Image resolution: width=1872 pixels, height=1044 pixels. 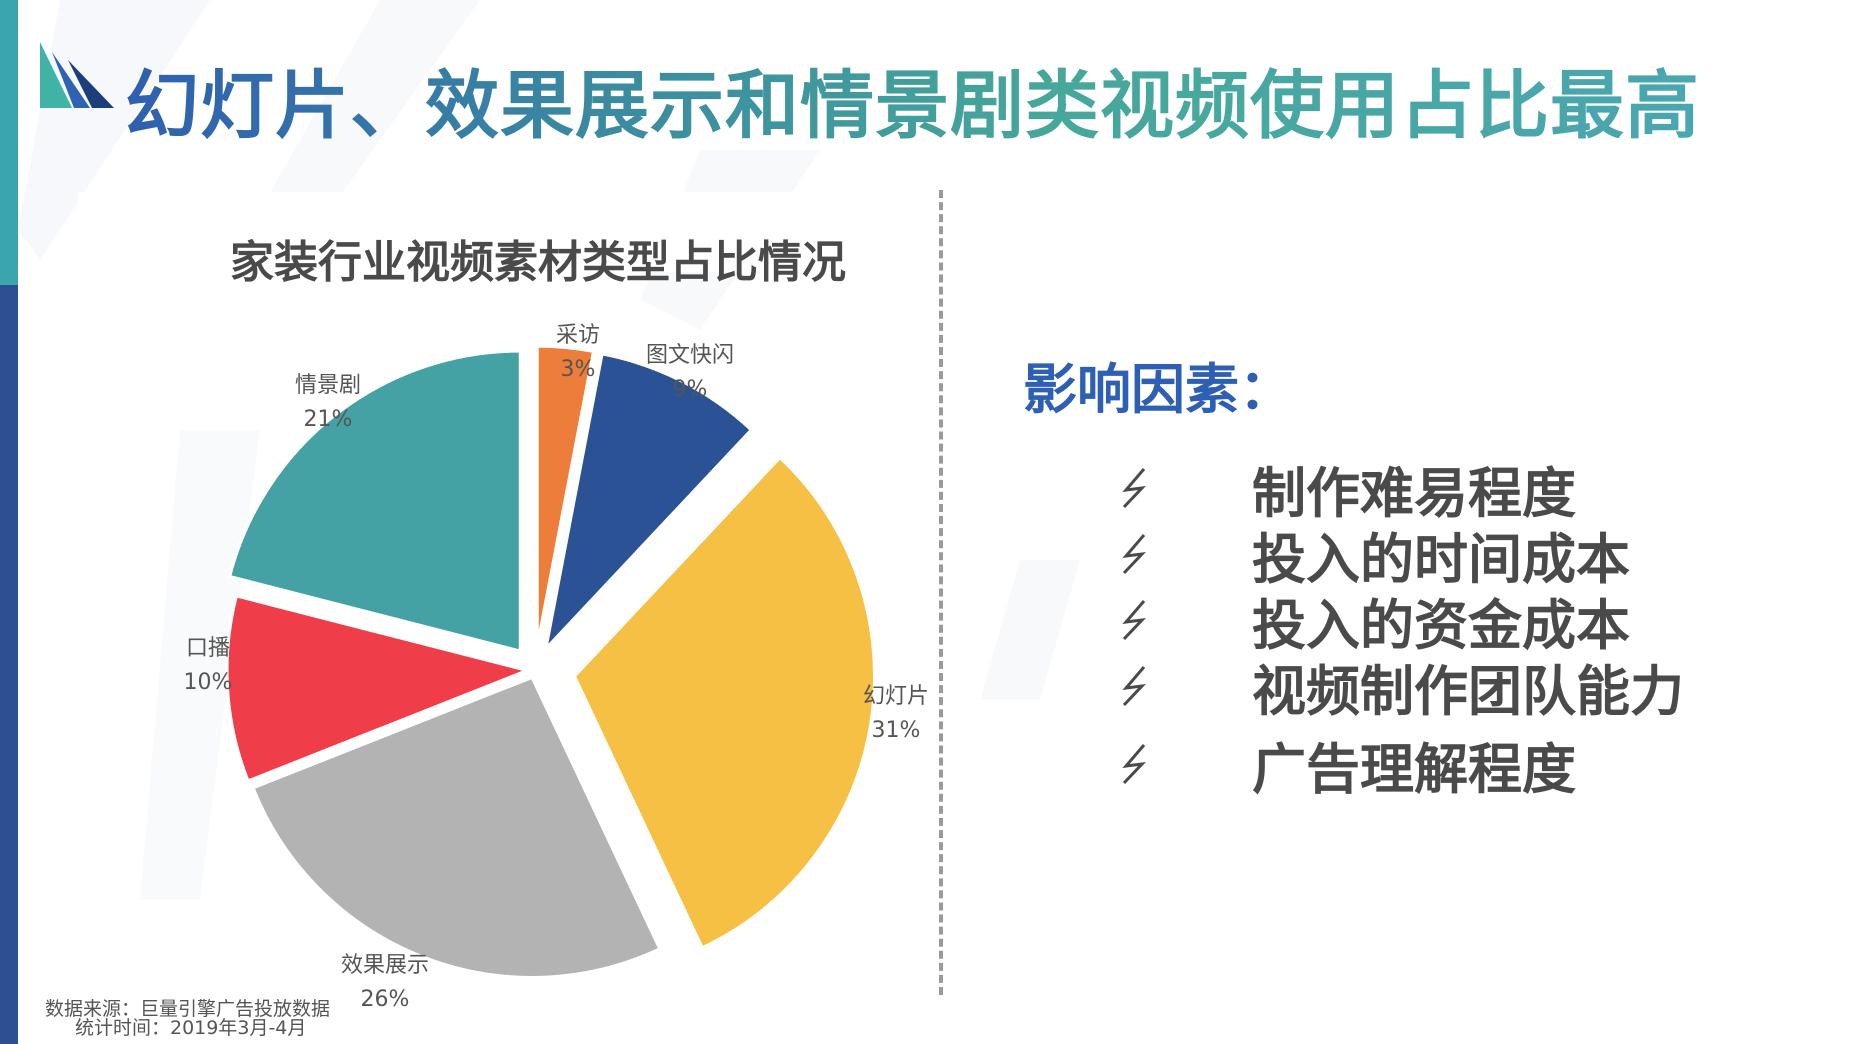 What do you see at coordinates (9, 664) in the screenshot?
I see `left-accent-bar-blue` at bounding box center [9, 664].